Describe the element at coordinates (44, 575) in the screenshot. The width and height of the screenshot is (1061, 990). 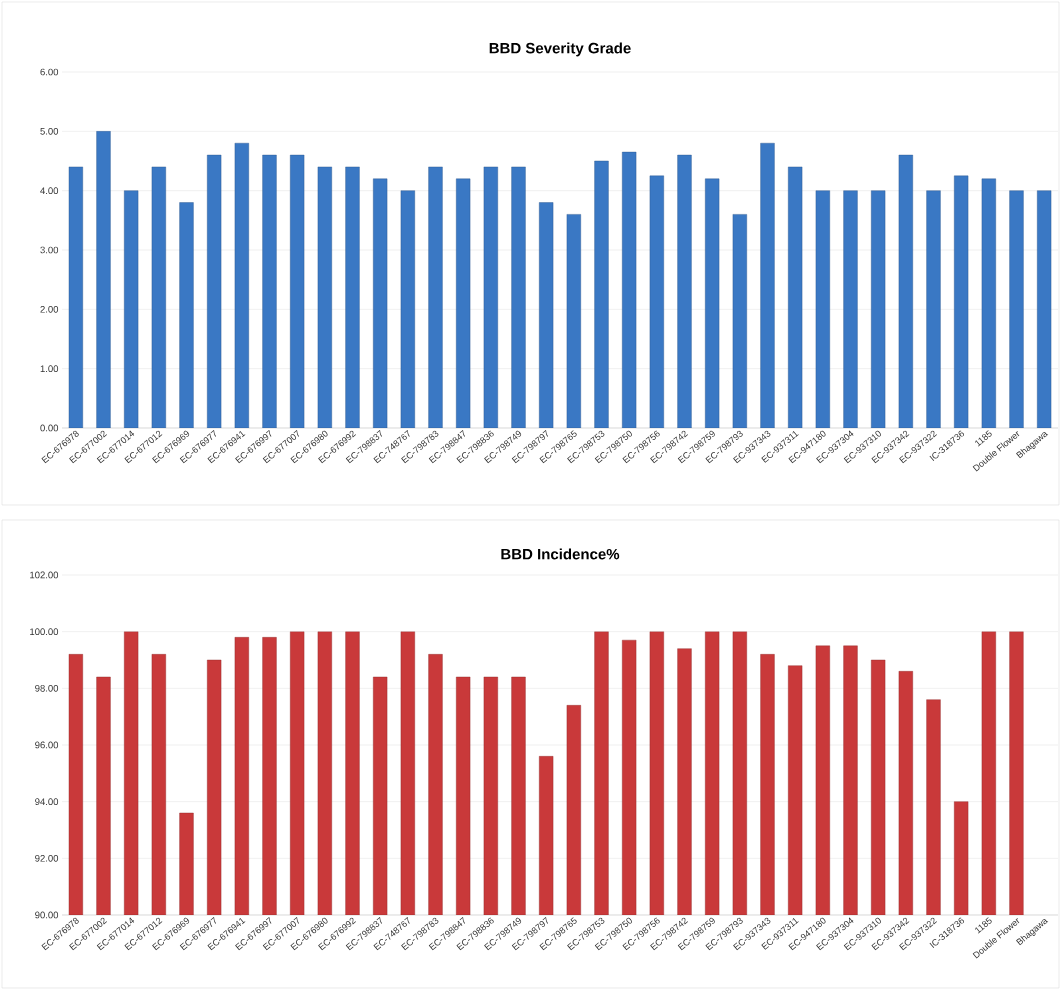
I see `y-tick-label: 102.00` at that location.